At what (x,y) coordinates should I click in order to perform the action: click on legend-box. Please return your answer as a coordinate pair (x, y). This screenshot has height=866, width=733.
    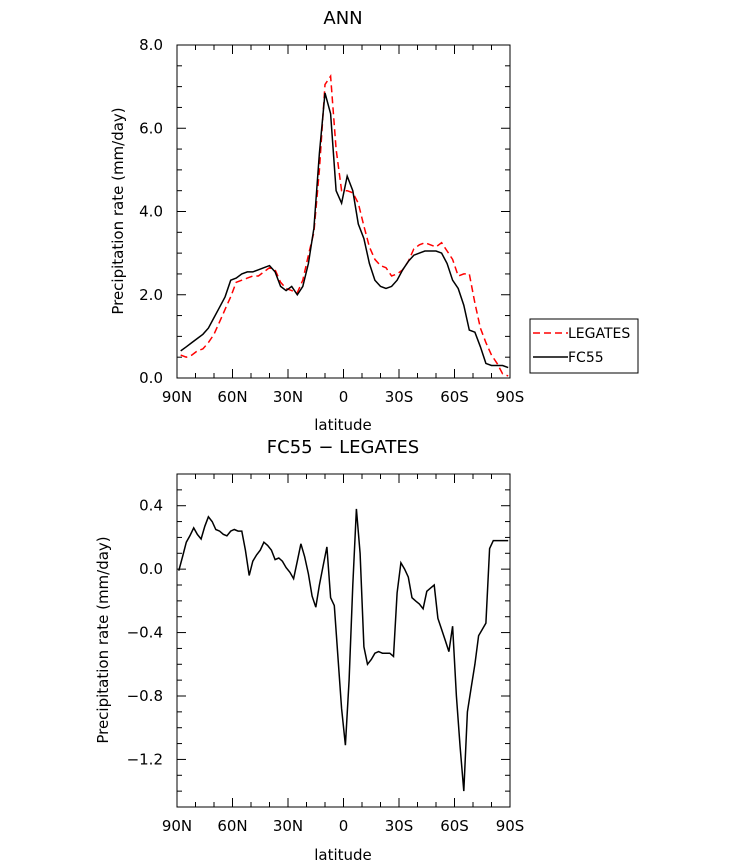
    Looking at the image, I should click on (584, 346).